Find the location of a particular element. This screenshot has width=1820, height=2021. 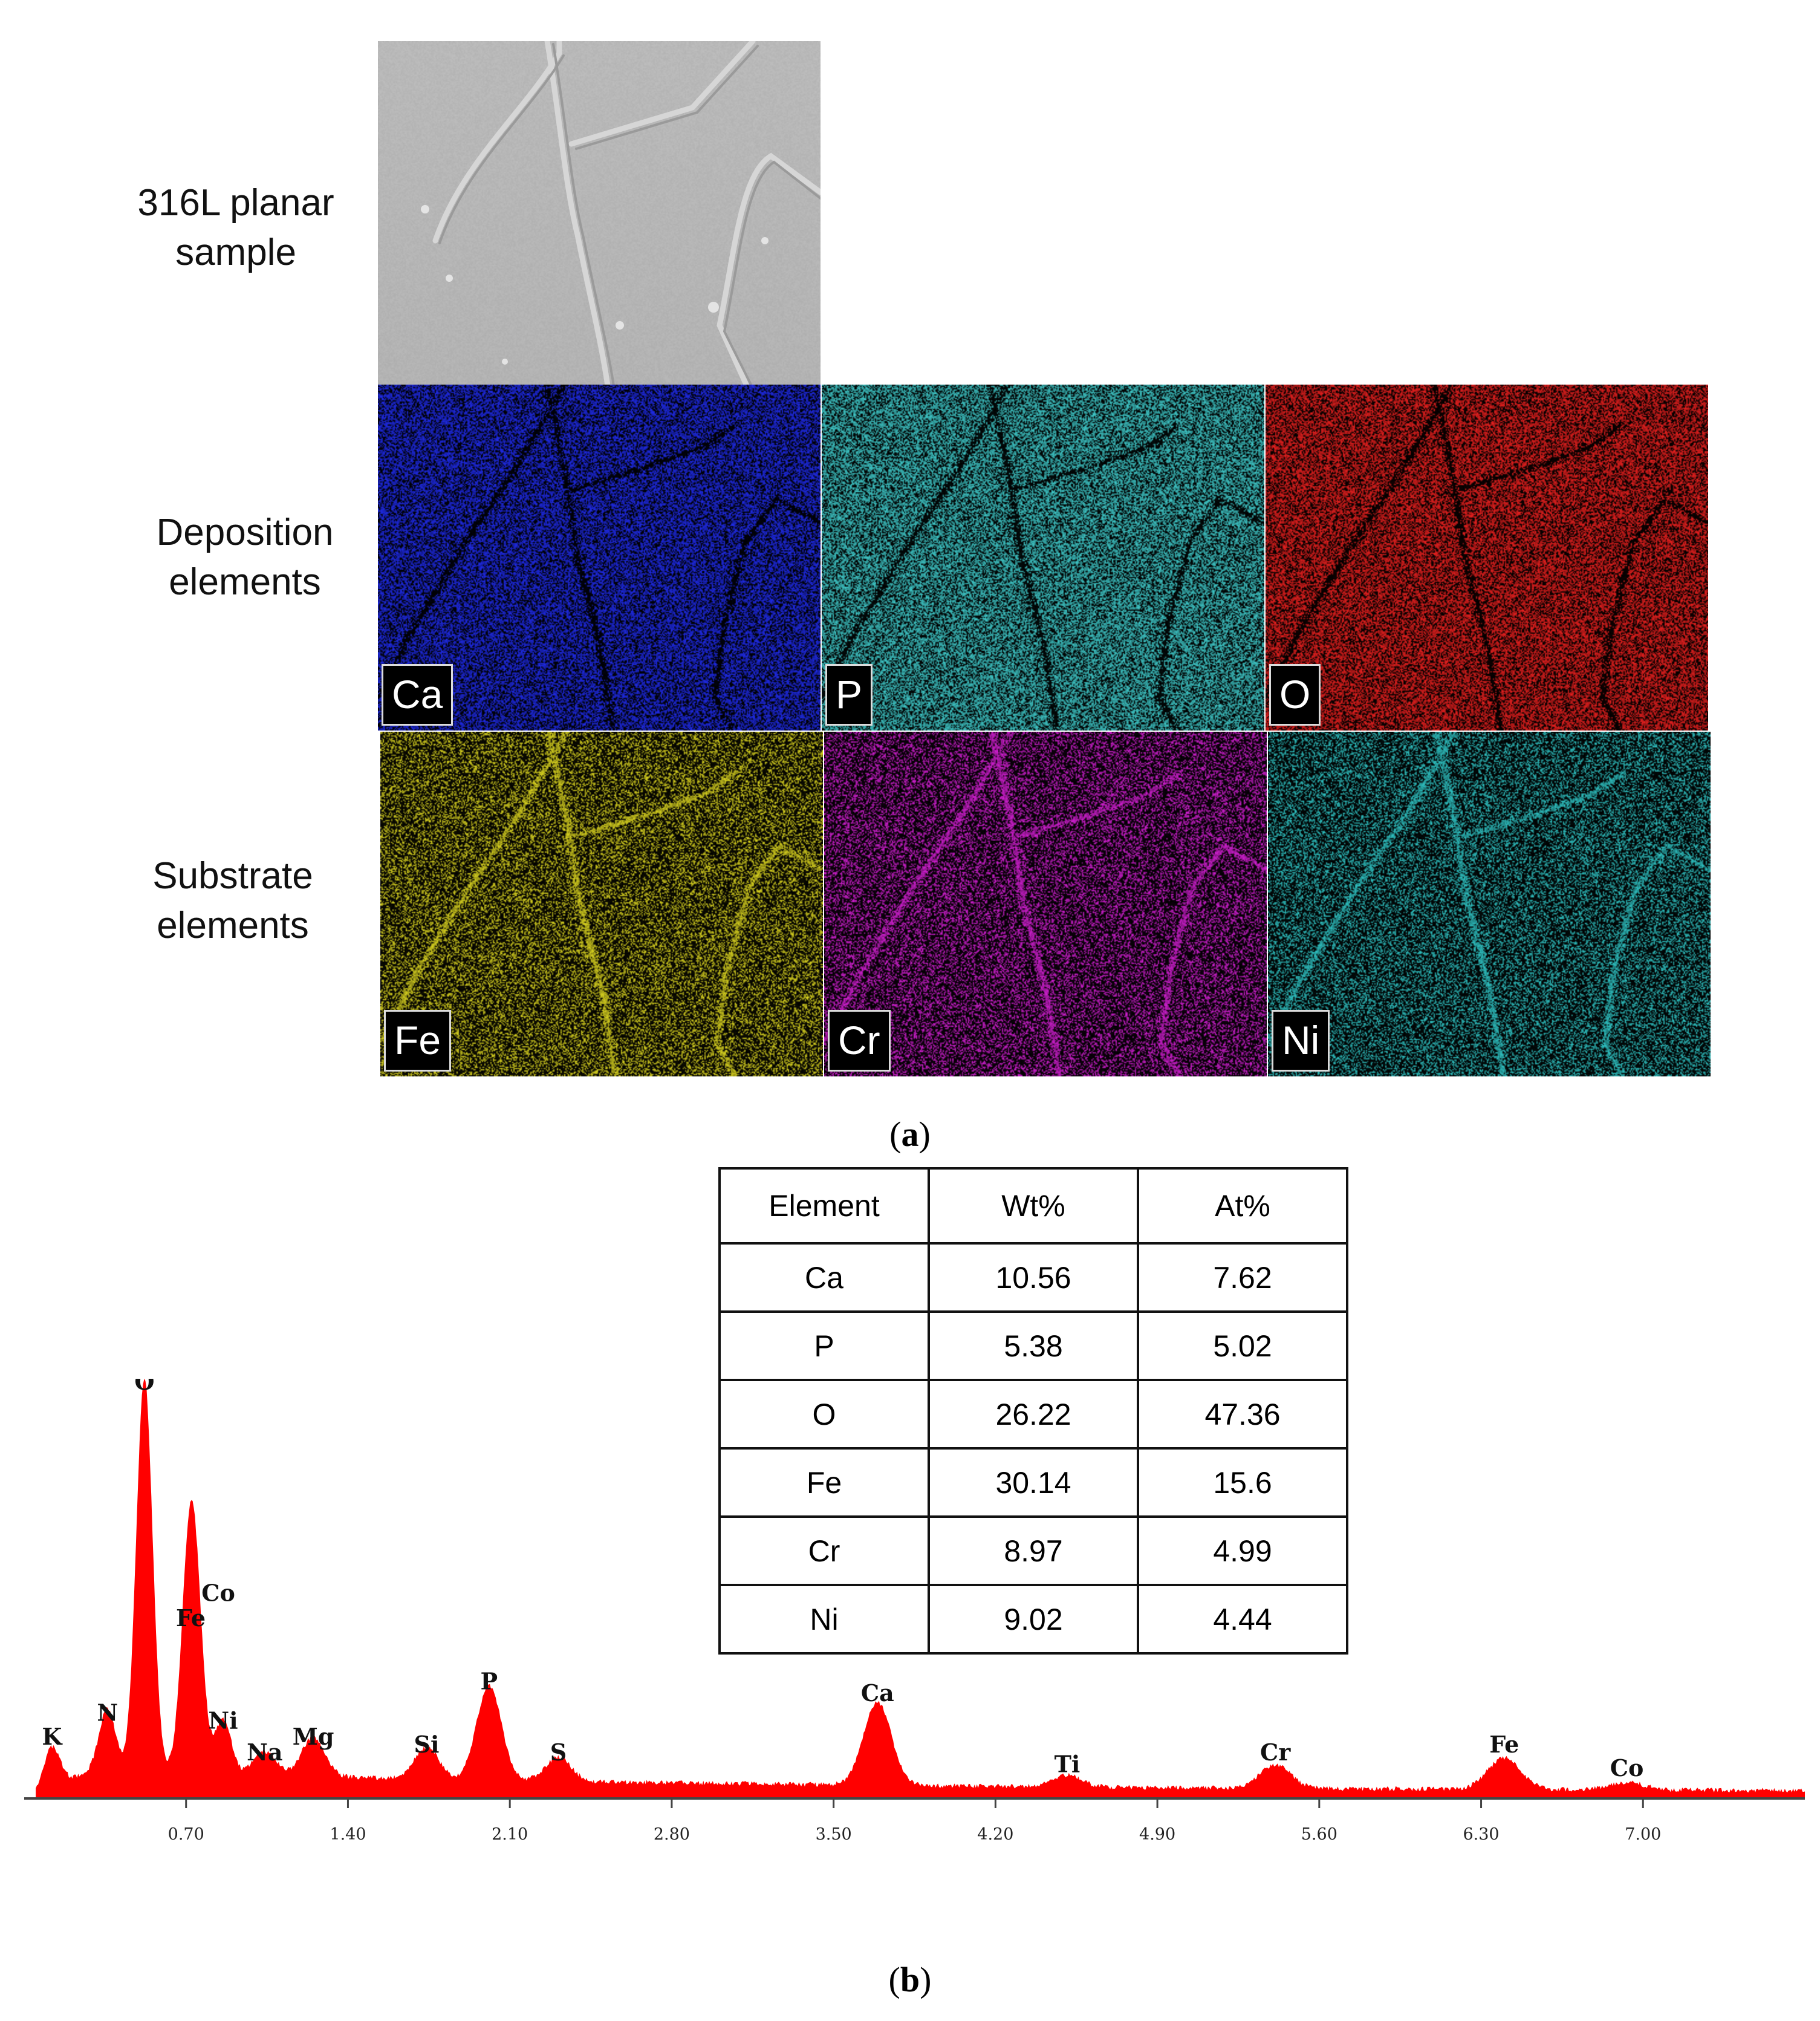

caption-b: (b) is located at coordinates (910, 1980).